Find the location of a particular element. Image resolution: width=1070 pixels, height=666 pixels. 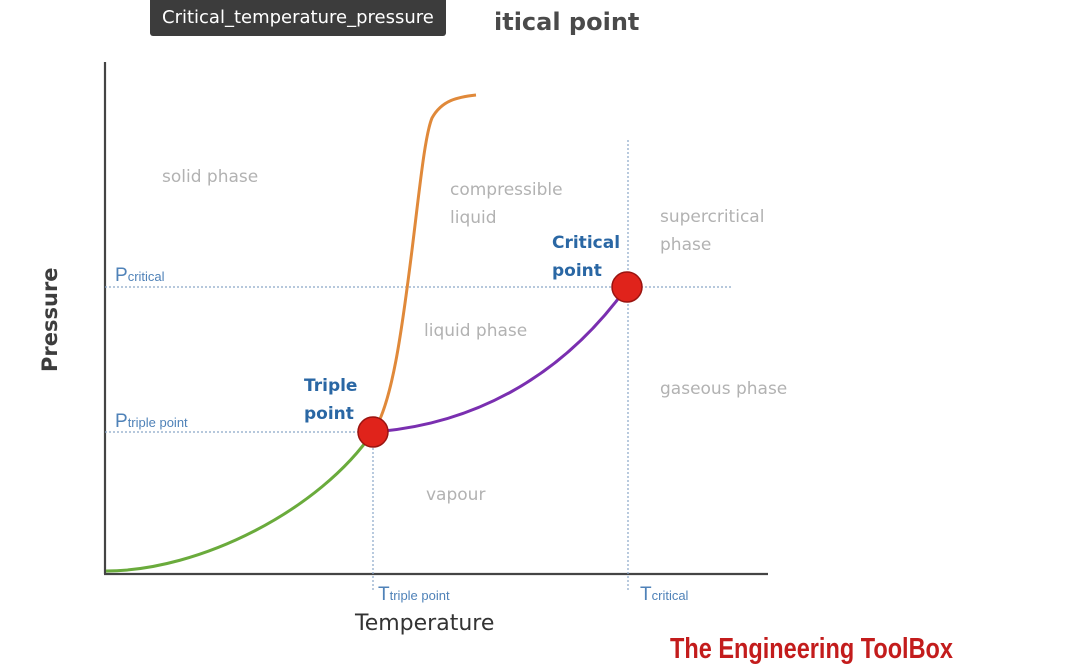

p-critical-label-main: P is located at coordinates (121, 275).